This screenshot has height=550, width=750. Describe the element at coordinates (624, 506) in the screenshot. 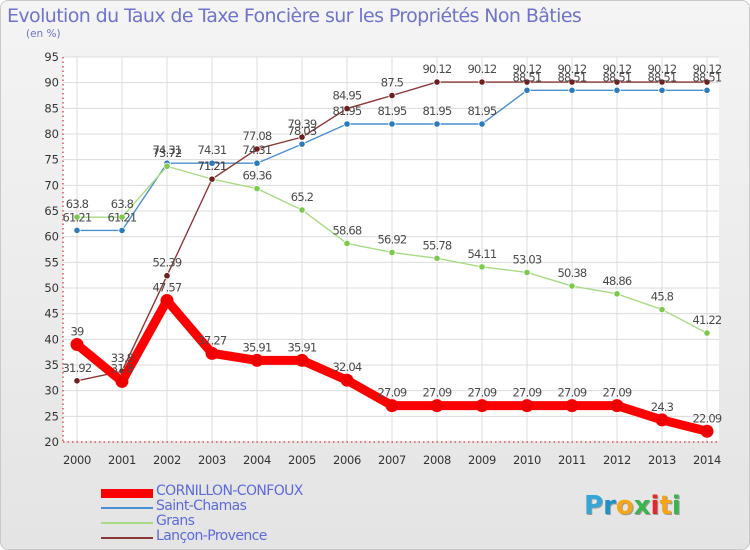

I see `logo-letter: o` at that location.